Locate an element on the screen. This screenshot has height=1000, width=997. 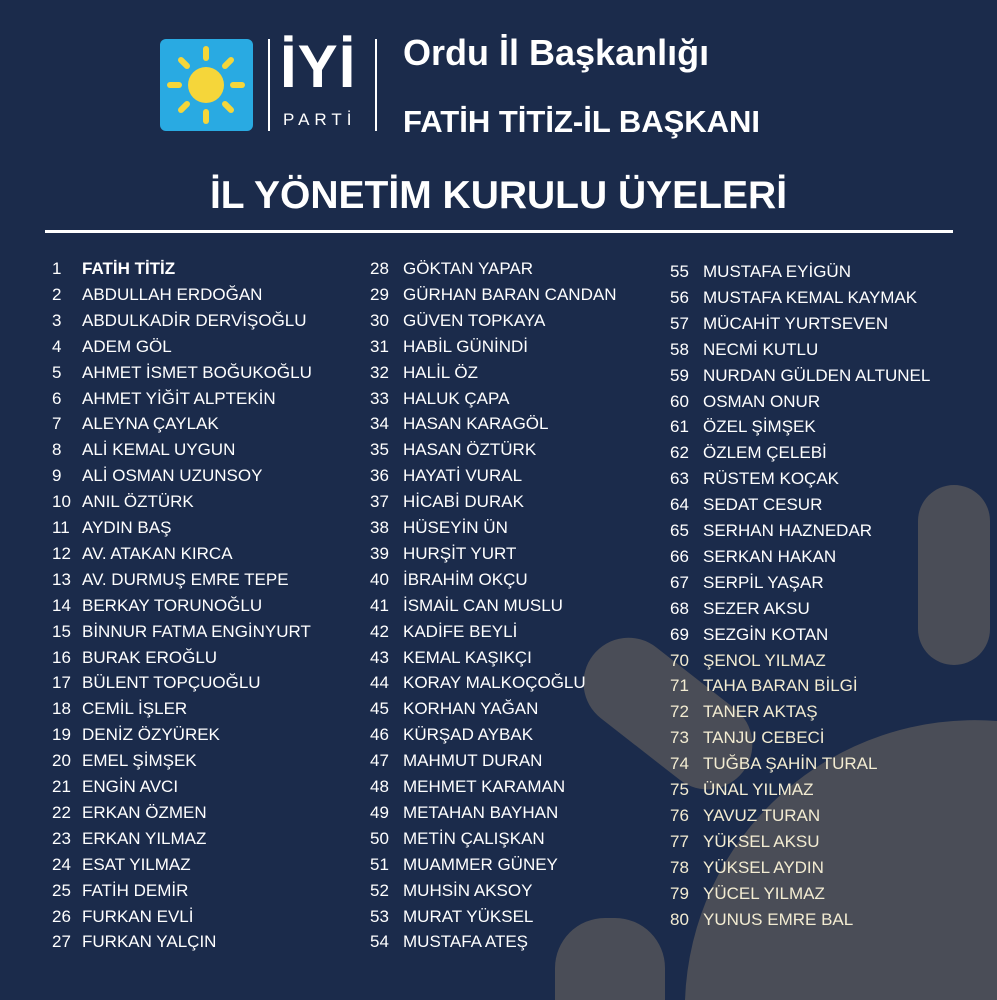
section-title: İL YÖNETİM KURULU ÜYELERİ is located at coordinates (498, 195).